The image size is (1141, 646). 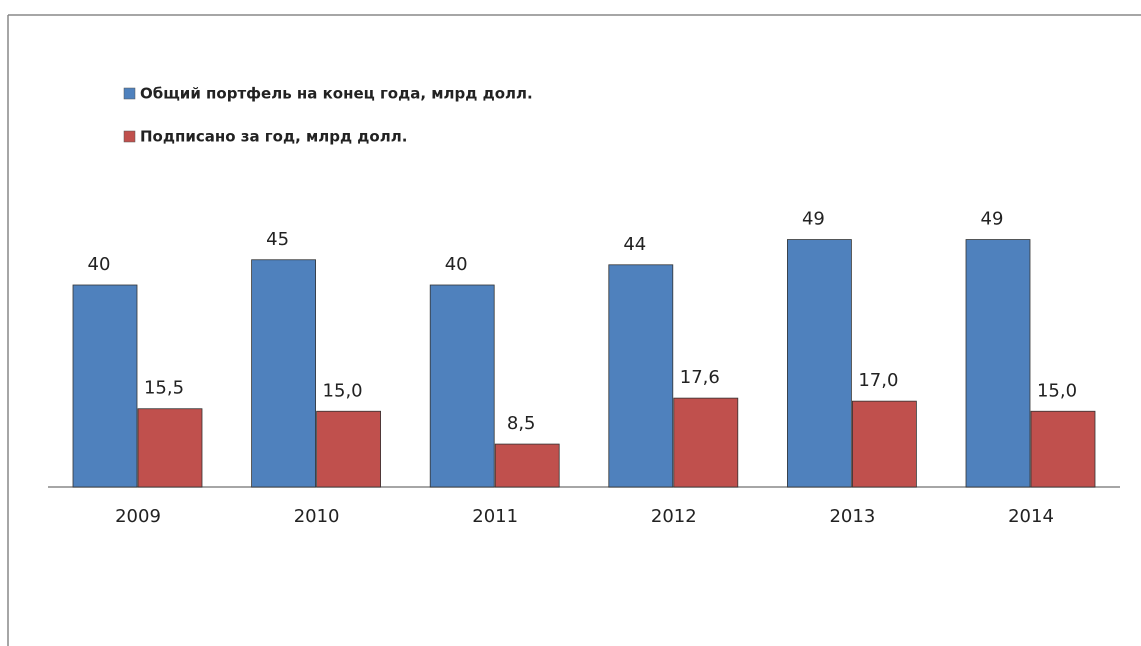 What do you see at coordinates (336, 94) in the screenshot?
I see `legend-label: Общий портфель на конец года, млрд долл.` at bounding box center [336, 94].